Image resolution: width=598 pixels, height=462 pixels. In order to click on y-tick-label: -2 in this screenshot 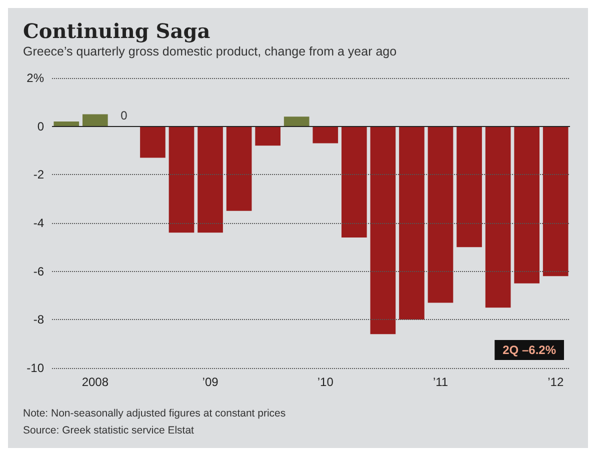, I will do `click(38, 175)`.